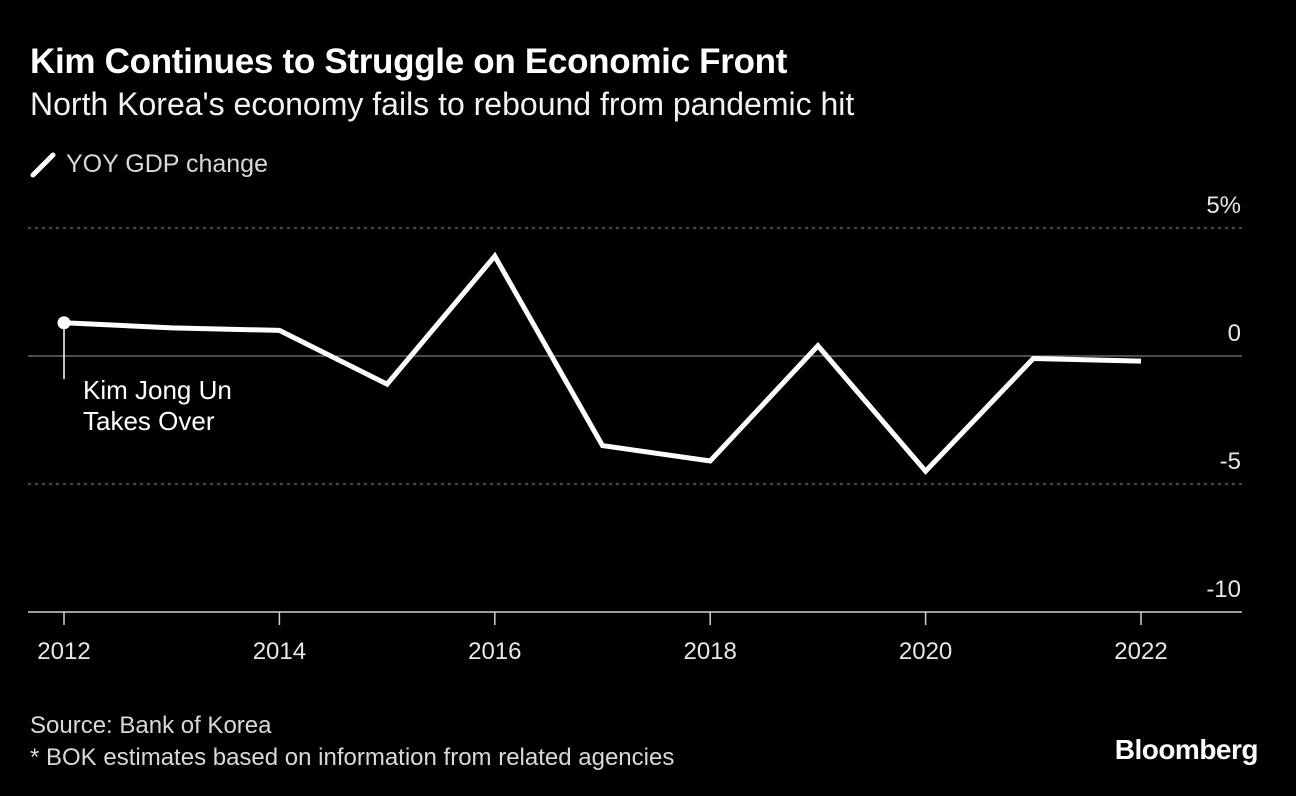 Image resolution: width=1296 pixels, height=796 pixels. What do you see at coordinates (710, 651) in the screenshot?
I see `x-tick-label: 2018` at bounding box center [710, 651].